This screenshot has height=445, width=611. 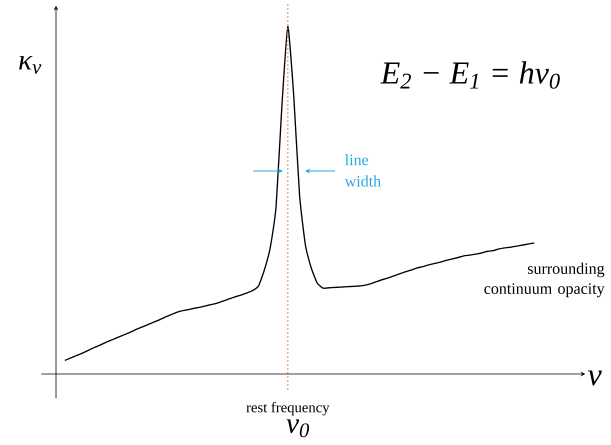 What do you see at coordinates (595, 378) in the screenshot?
I see `x-axis-title: ν` at bounding box center [595, 378].